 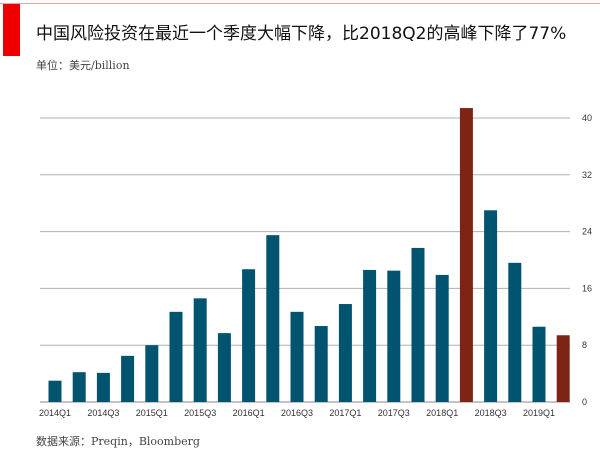 What do you see at coordinates (249, 413) in the screenshot?
I see `x-tick-label: 2016Q1` at bounding box center [249, 413].